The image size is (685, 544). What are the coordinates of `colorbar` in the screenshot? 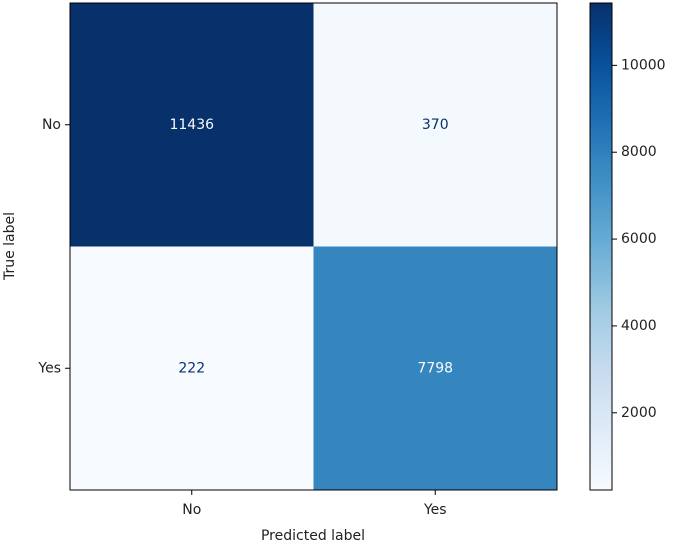 It's located at (601, 246).